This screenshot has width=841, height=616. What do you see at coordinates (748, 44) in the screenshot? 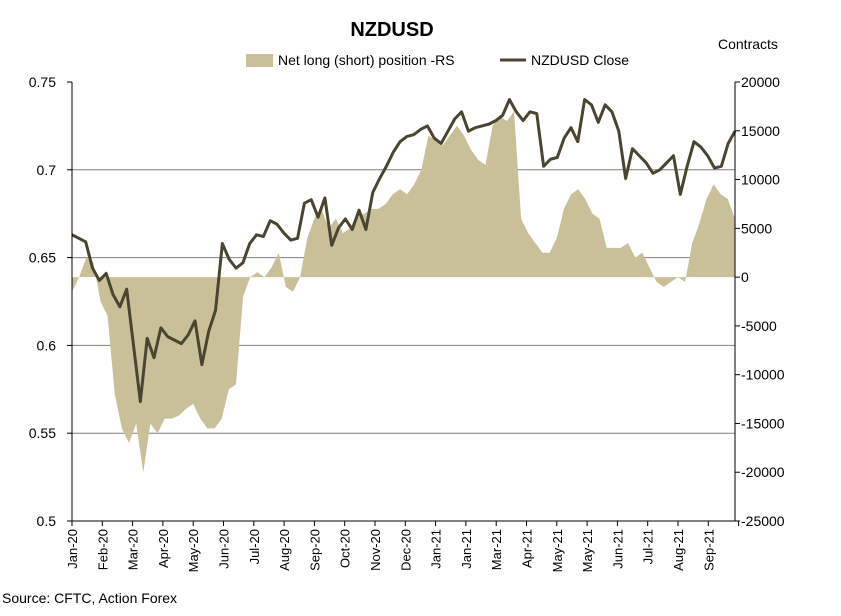
I see `right-axis-label: Contracts` at bounding box center [748, 44].